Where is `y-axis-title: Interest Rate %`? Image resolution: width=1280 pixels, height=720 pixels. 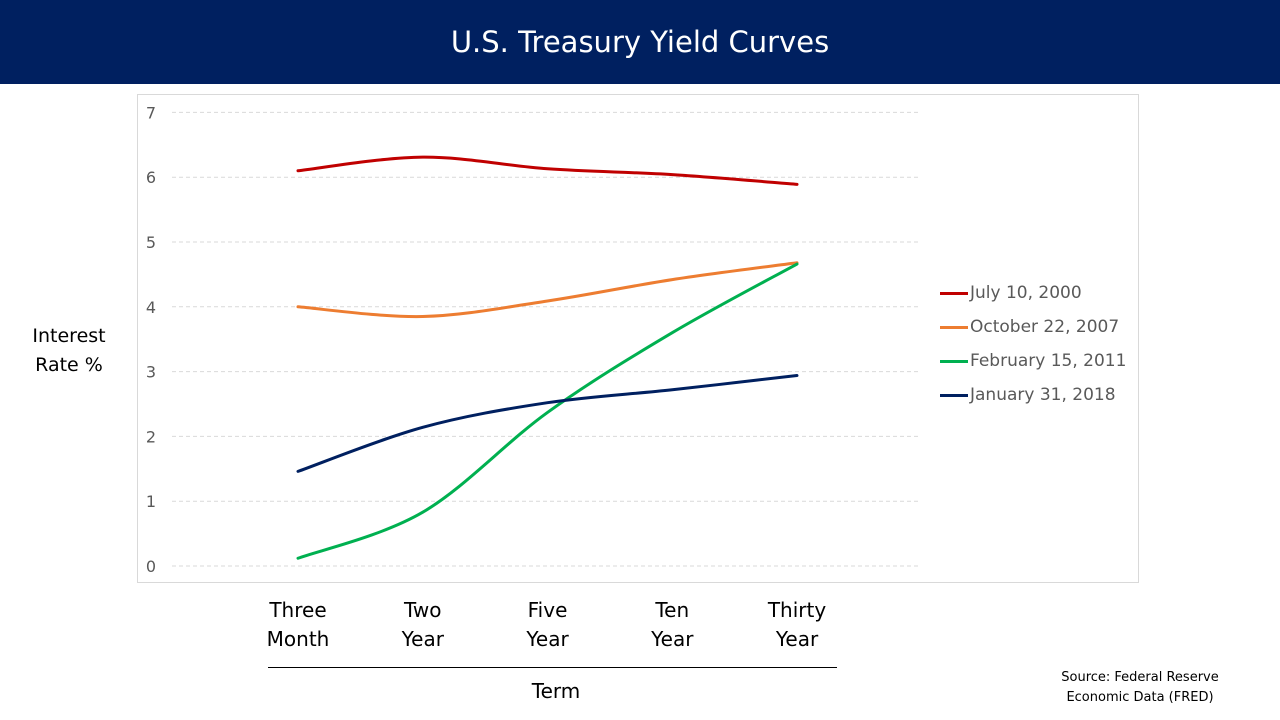 y-axis-title: Interest Rate % is located at coordinates (69, 351).